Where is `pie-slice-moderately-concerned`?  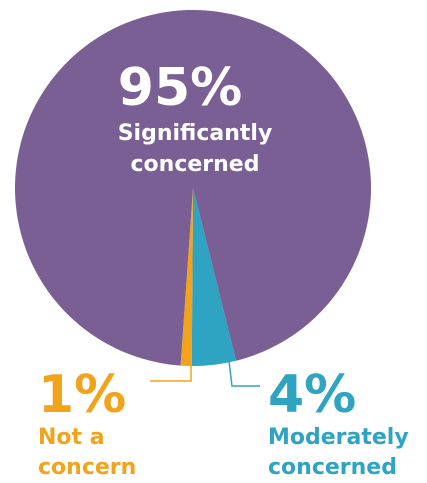 pie-slice-moderately-concerned is located at coordinates (214, 277).